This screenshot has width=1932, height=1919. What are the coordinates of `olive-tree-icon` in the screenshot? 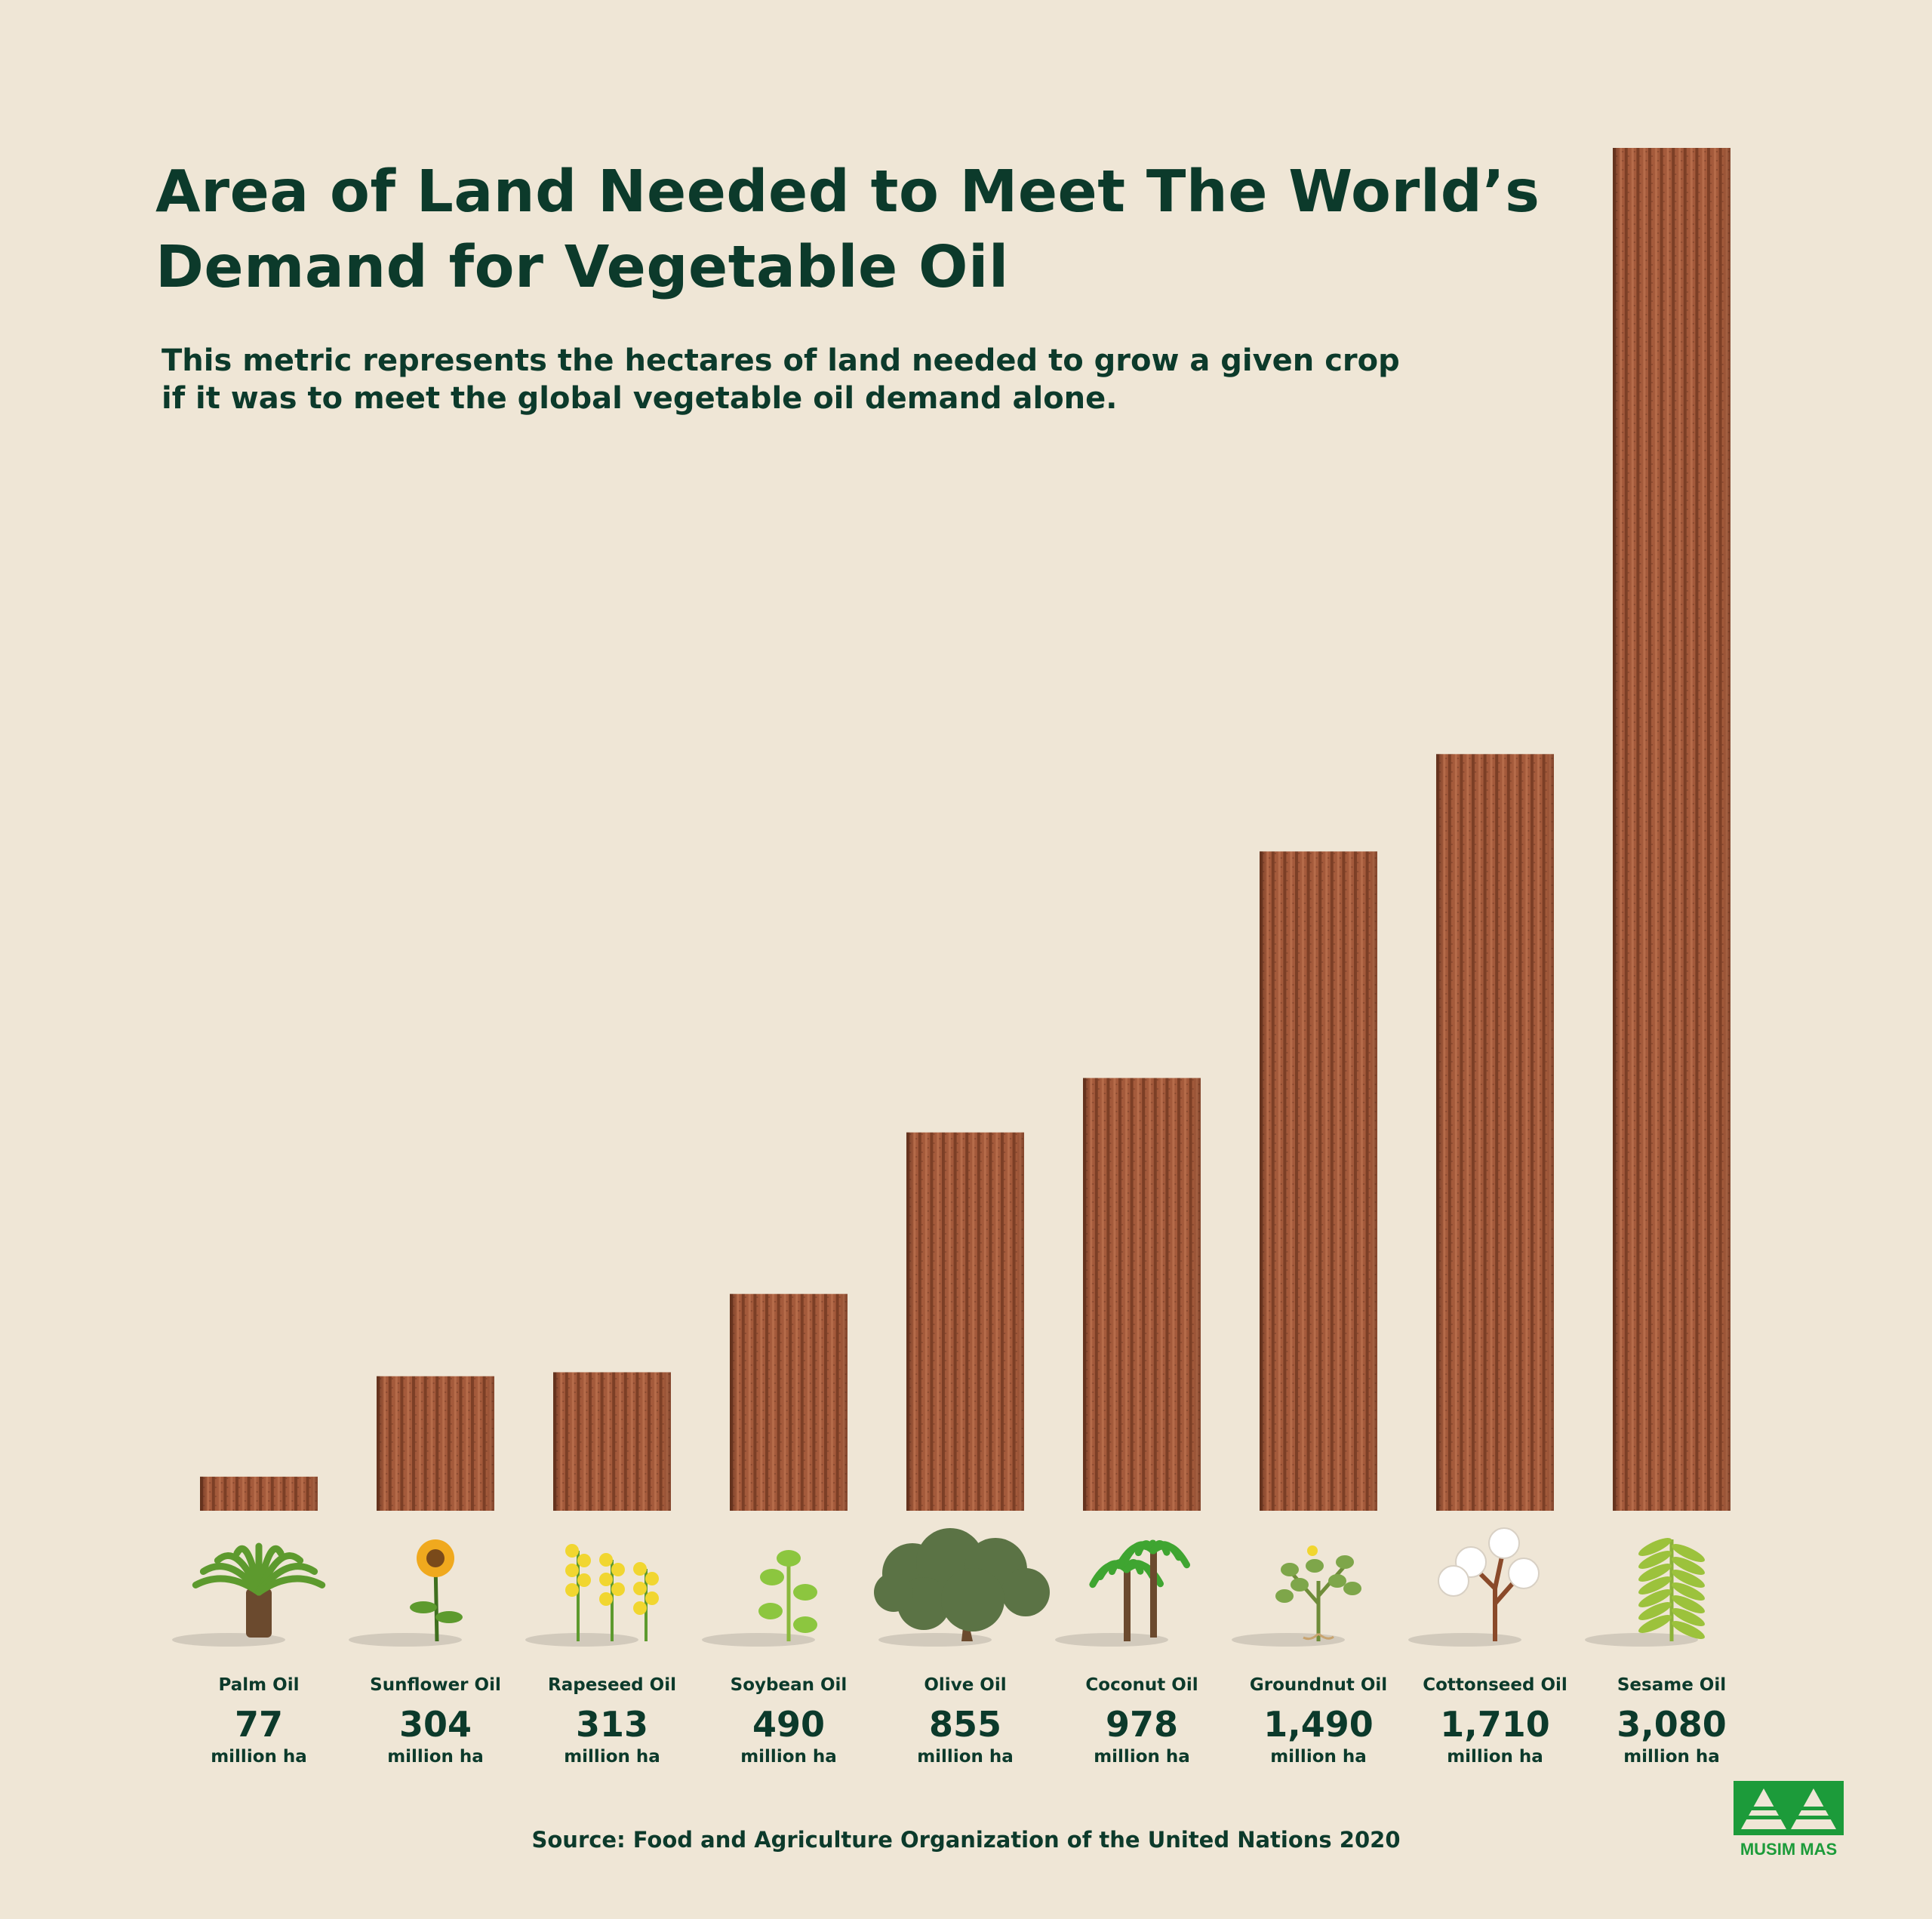 It's located at (962, 1587).